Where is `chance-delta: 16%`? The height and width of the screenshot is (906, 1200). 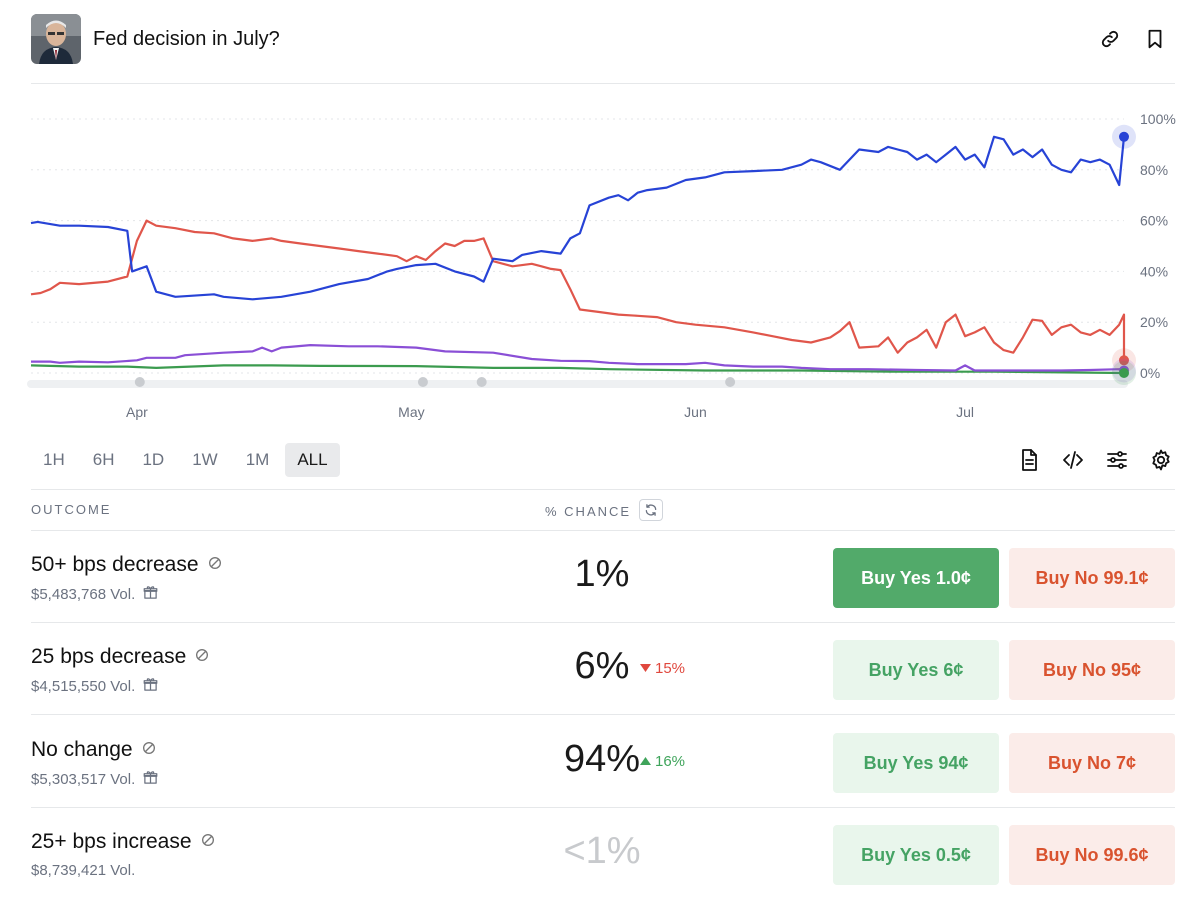 chance-delta: 16% is located at coordinates (662, 761).